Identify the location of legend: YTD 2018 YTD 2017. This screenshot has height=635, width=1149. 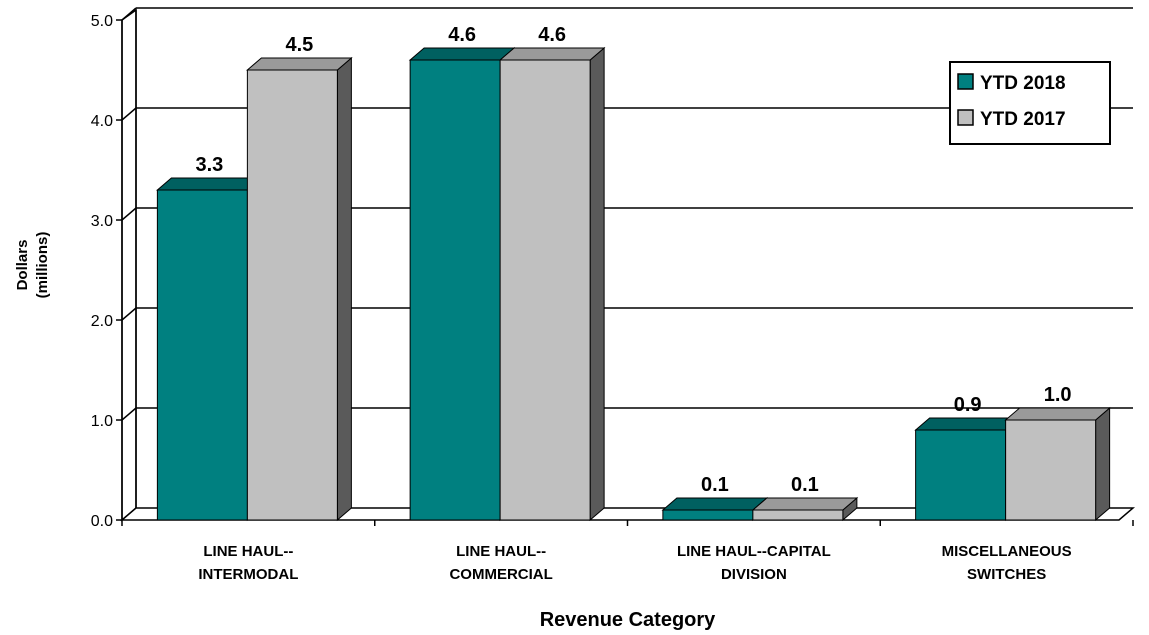
(1030, 103).